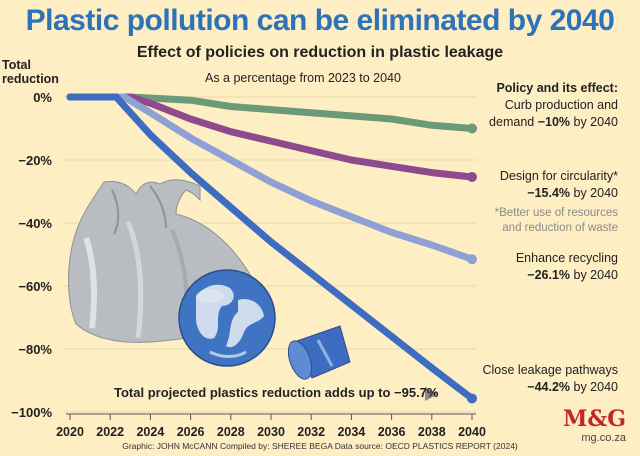 This screenshot has width=640, height=456. What do you see at coordinates (35, 349) in the screenshot?
I see `y-tick-label: −80%` at bounding box center [35, 349].